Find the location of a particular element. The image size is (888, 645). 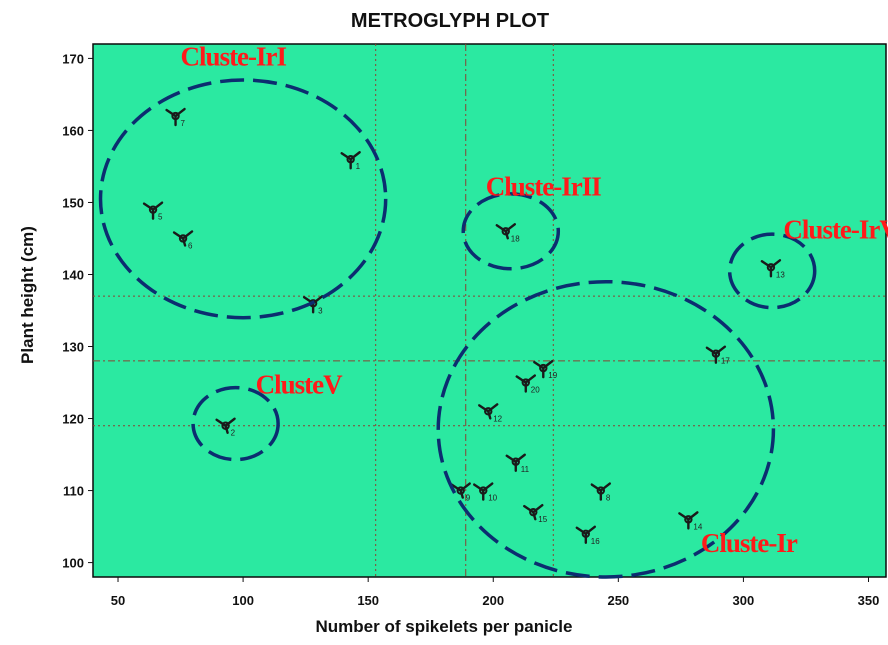

glyph-point-label: 20 is located at coordinates (535, 390).